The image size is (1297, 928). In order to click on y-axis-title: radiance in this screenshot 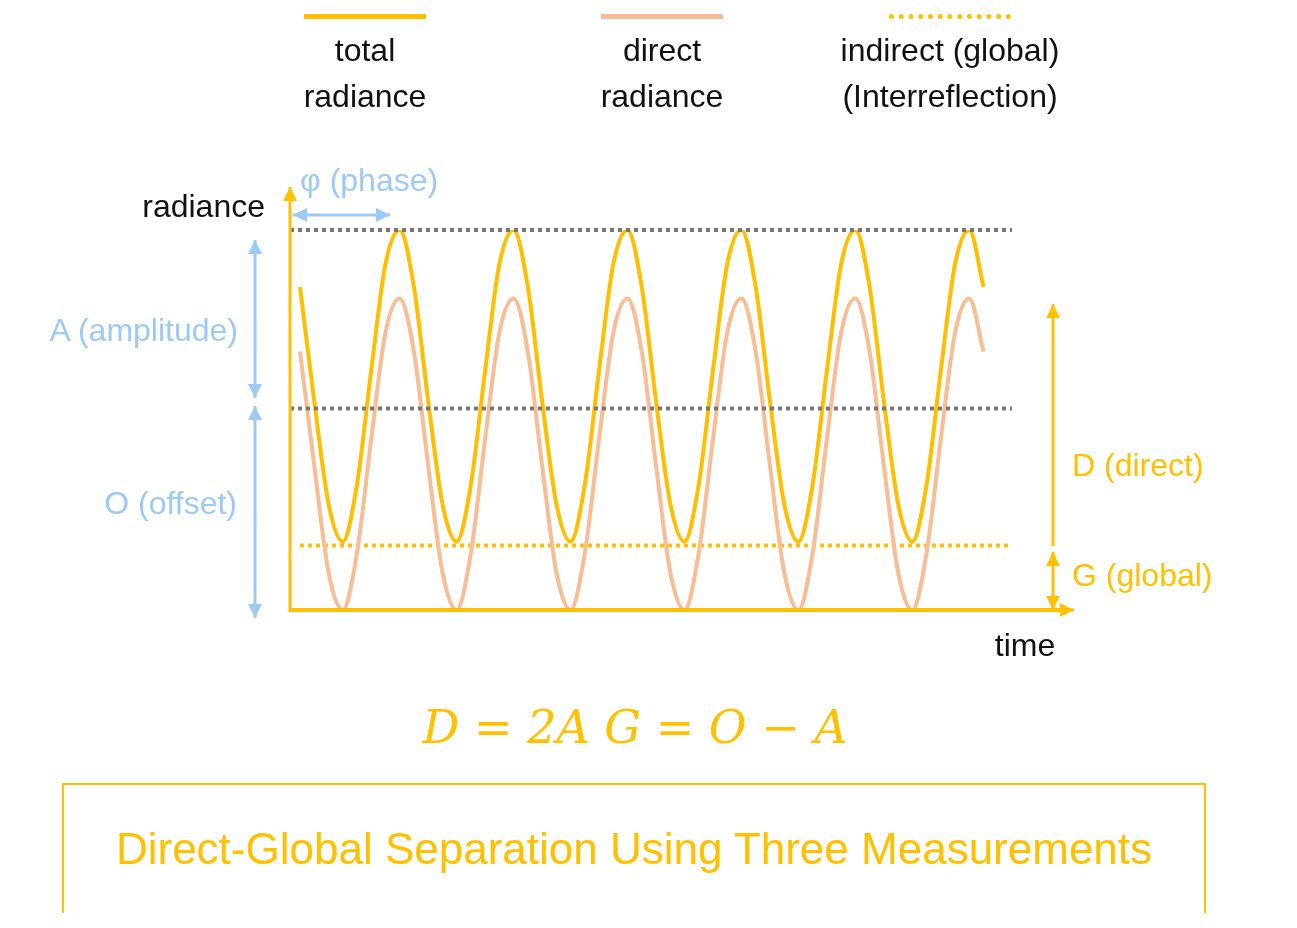, I will do `click(203, 206)`.